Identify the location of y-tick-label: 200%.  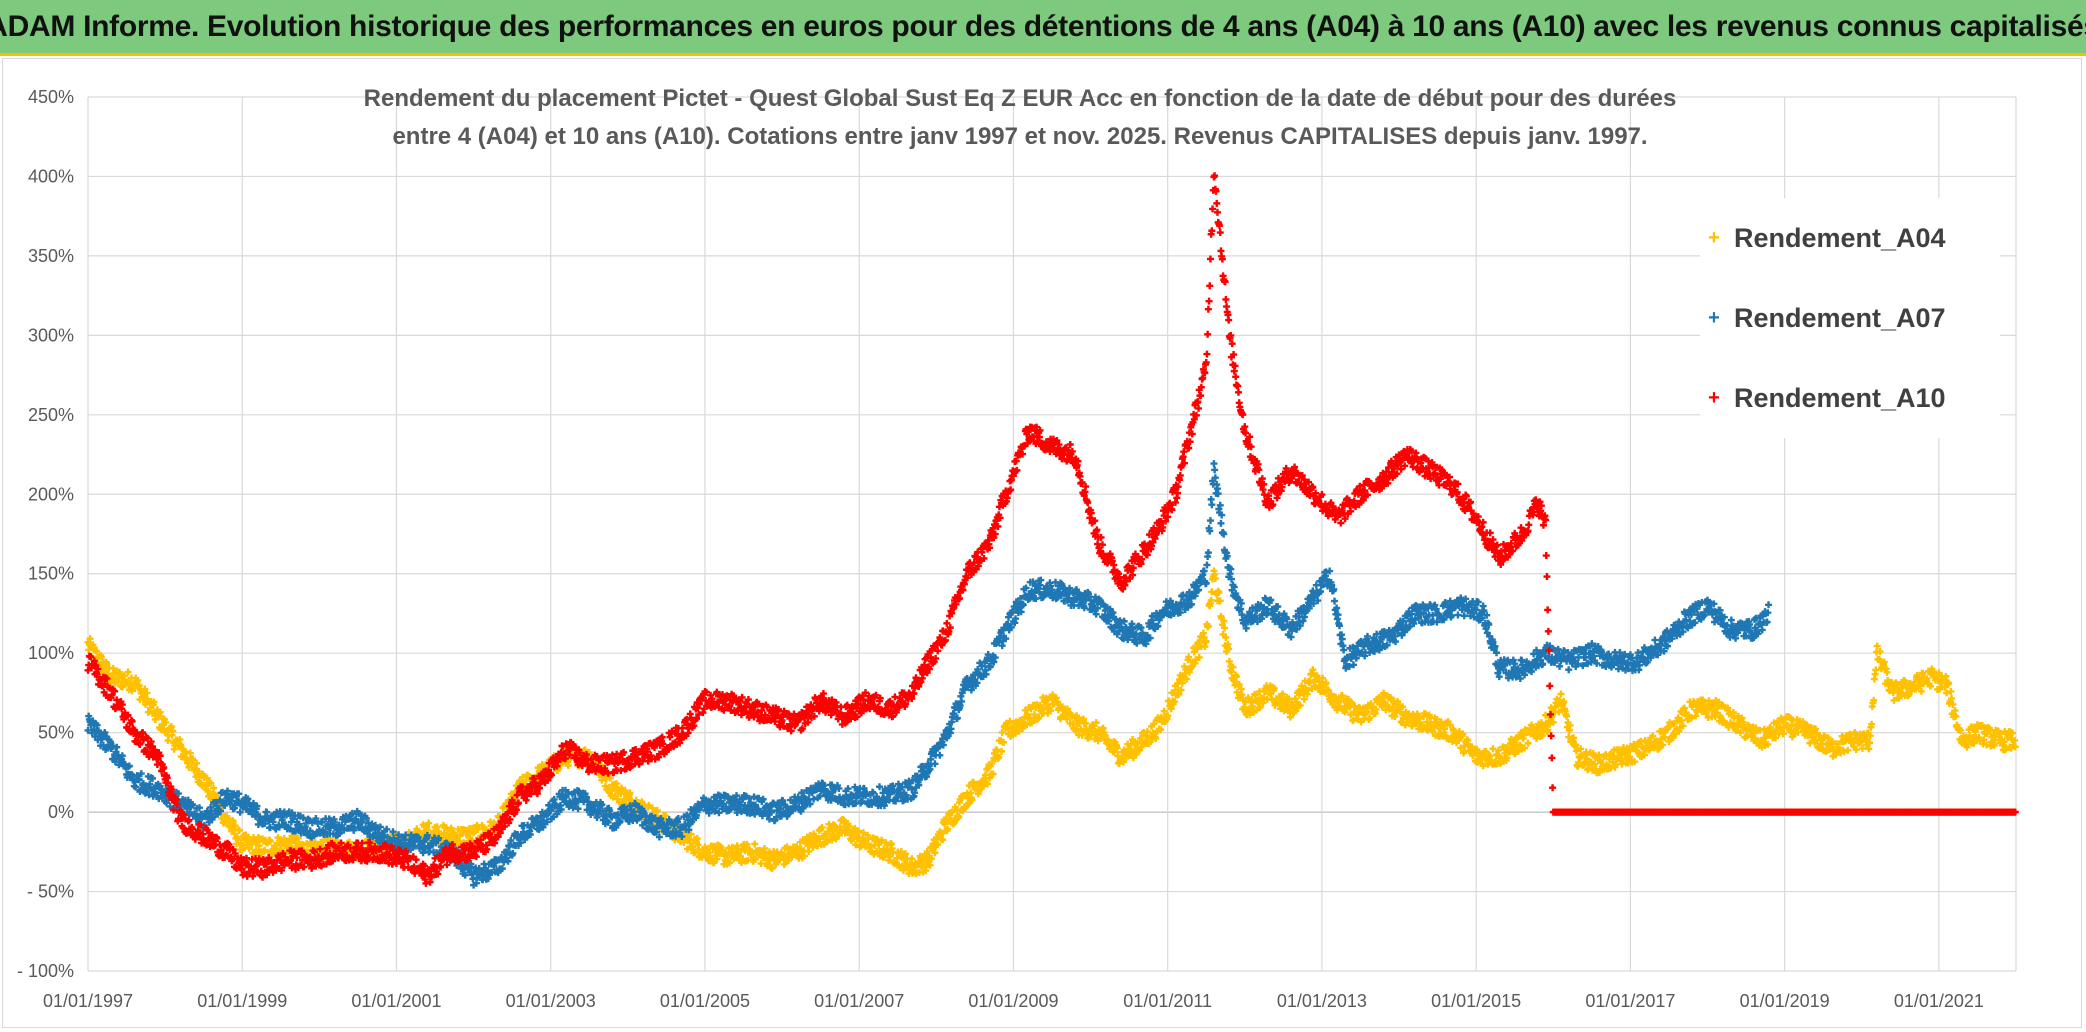
(51, 494).